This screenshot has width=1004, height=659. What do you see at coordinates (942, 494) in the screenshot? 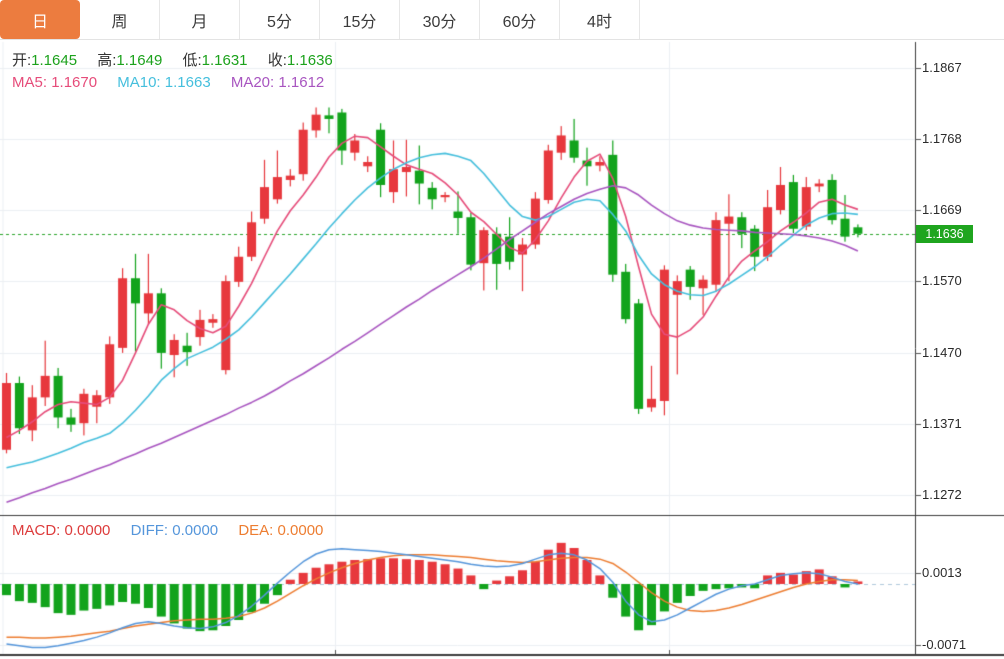
I see `price-tick-label: 1.1272` at bounding box center [942, 494].